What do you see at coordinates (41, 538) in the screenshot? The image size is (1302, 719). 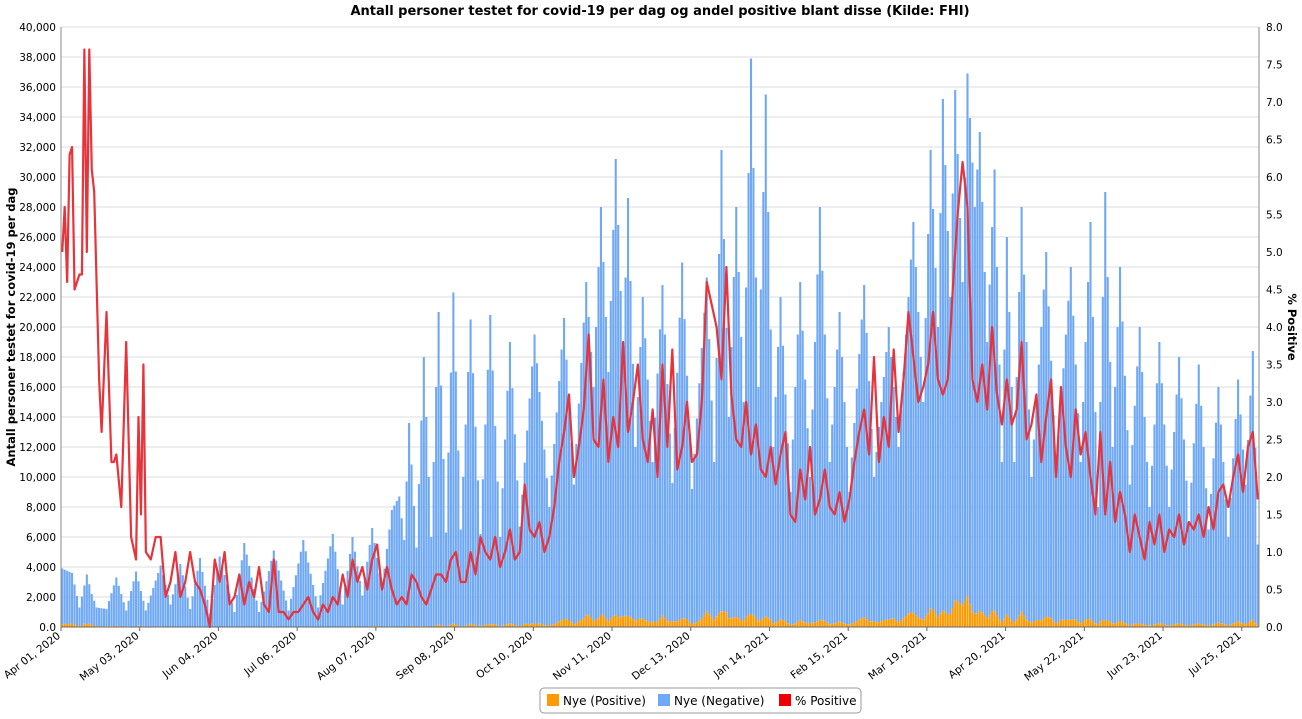 I see `y-tick-label: 6,000` at bounding box center [41, 538].